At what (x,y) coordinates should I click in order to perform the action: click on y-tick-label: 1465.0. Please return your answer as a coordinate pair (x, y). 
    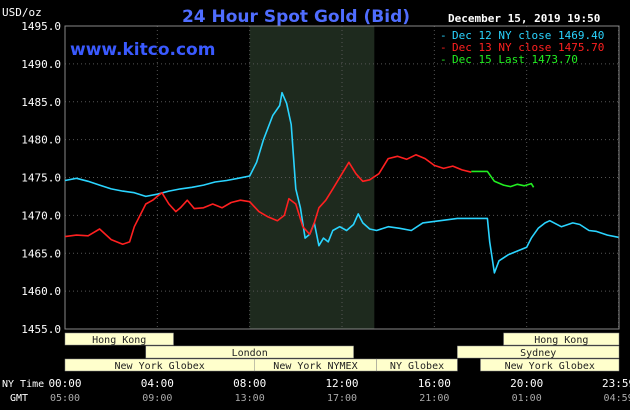
    Looking at the image, I should click on (41, 253).